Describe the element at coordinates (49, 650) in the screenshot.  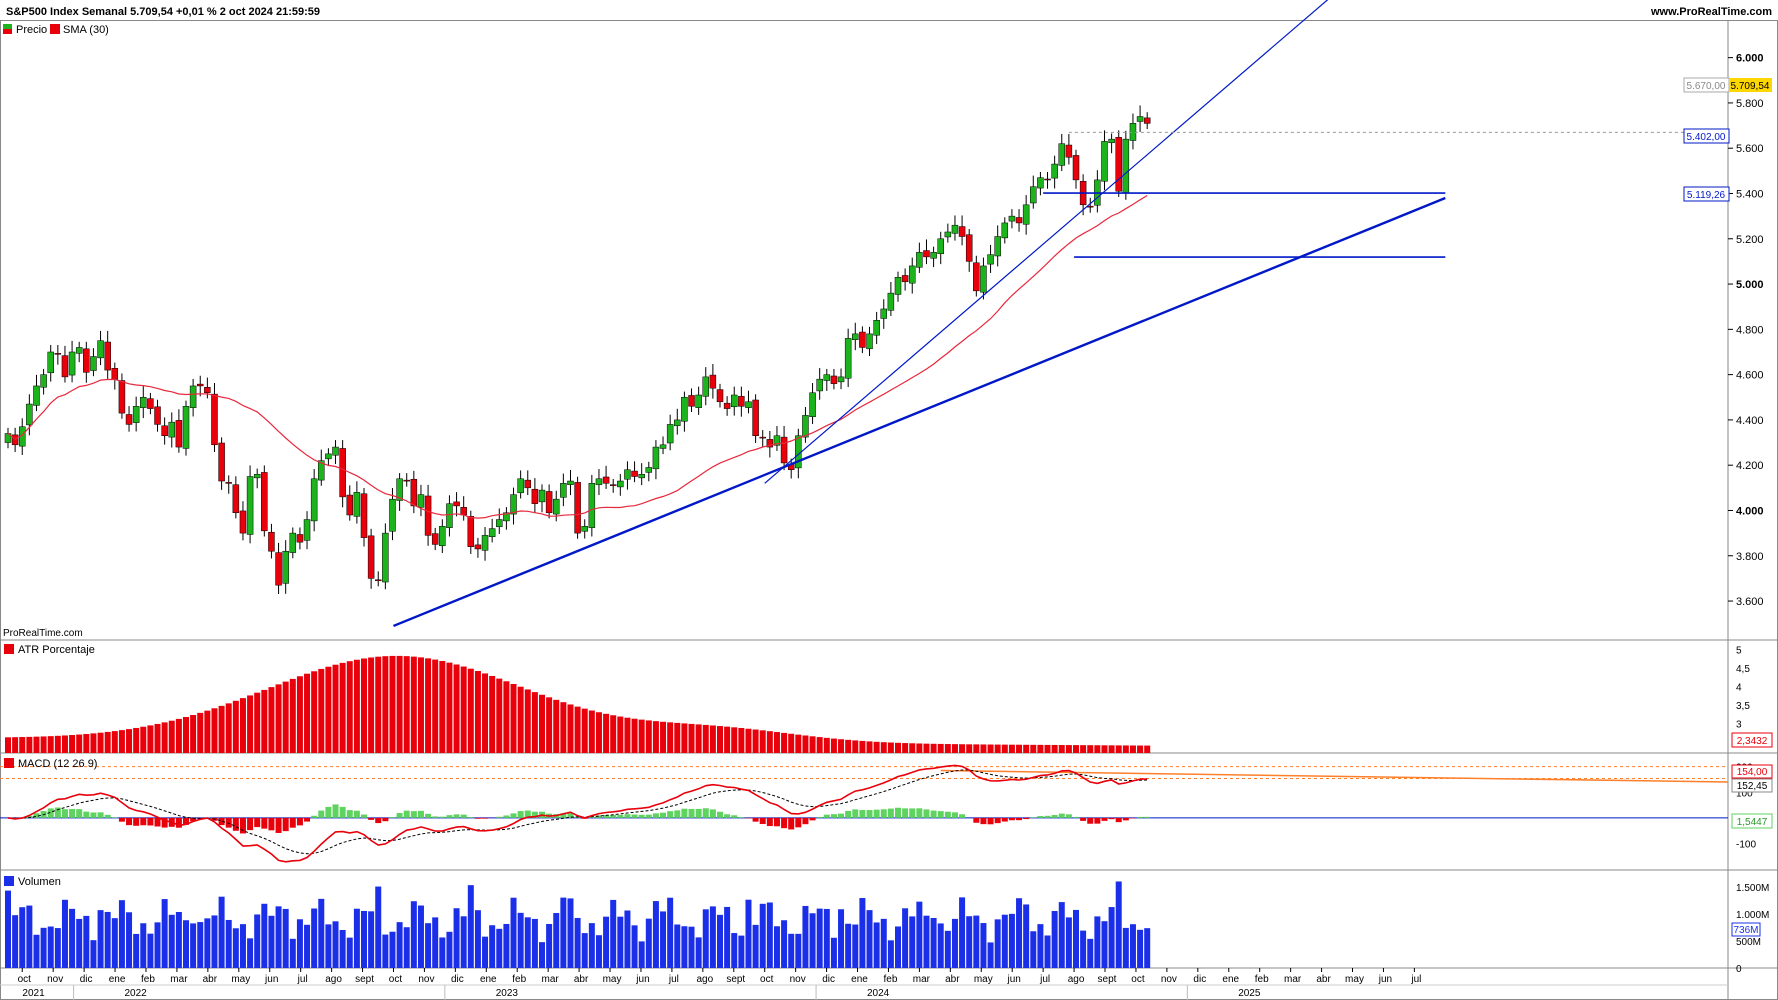
I see `atr-legend: ATR Porcentaje` at that location.